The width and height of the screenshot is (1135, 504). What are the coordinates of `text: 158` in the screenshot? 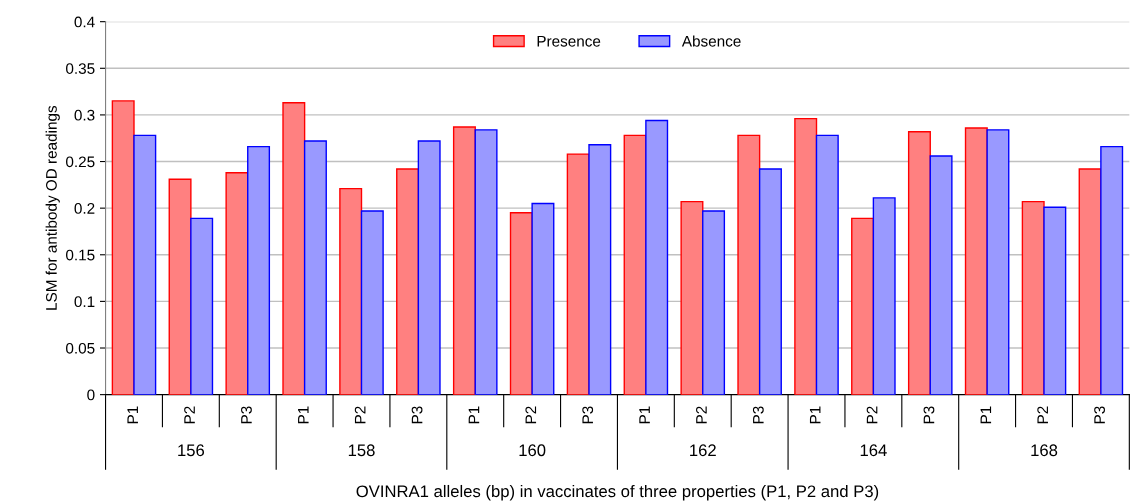 It's located at (361, 450).